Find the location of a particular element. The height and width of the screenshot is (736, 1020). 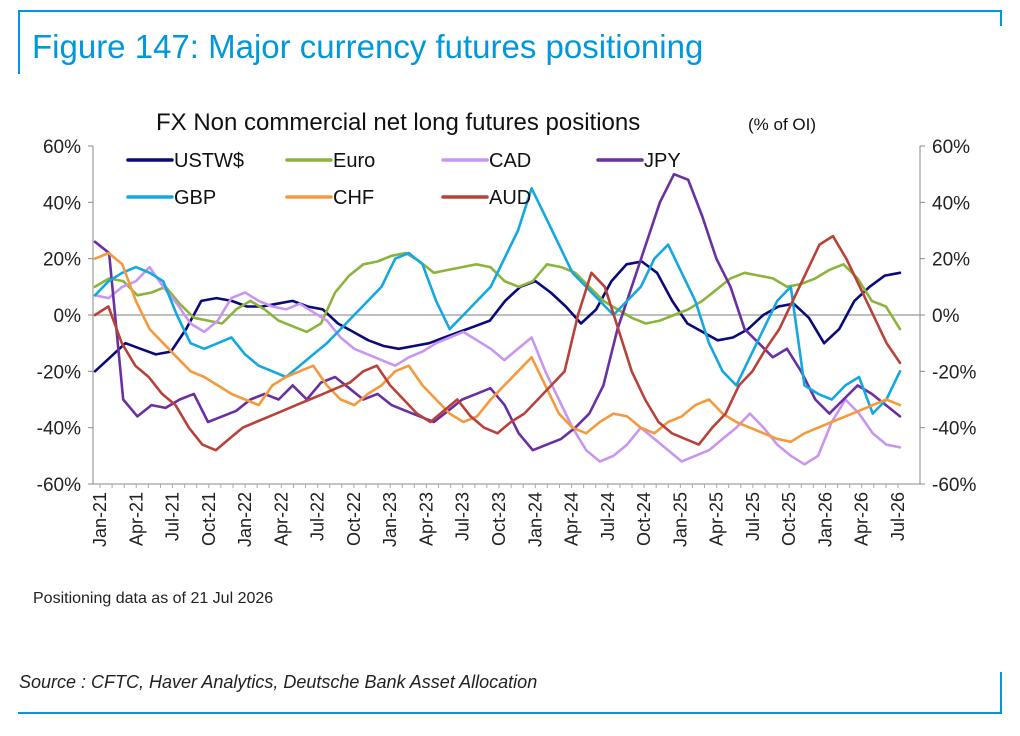

x-tick-label: Jan-22 is located at coordinates (245, 519).